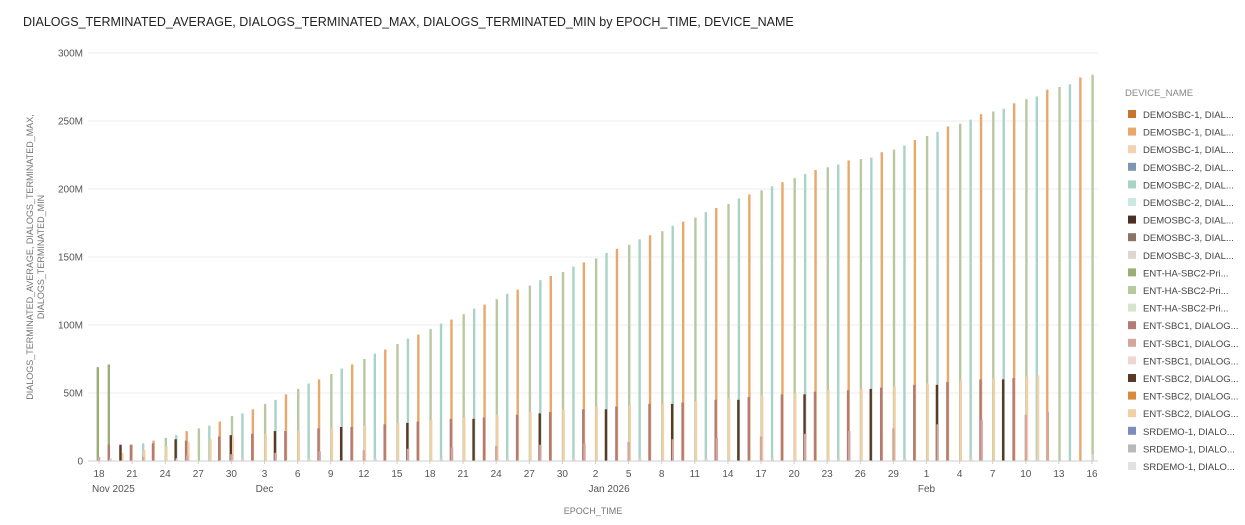  I want to click on x-tick-label: 29, so click(894, 474).